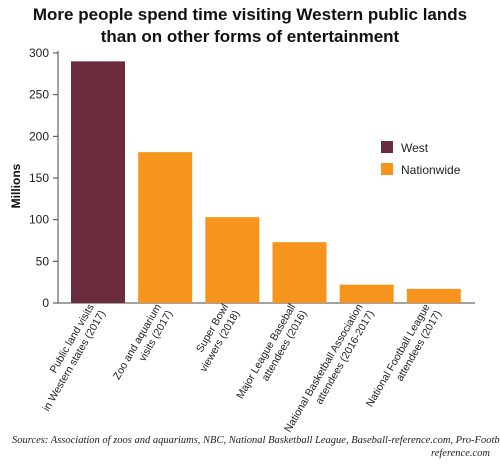 This screenshot has height=467, width=500. I want to click on chart-legend: West Nationwide, so click(421, 159).